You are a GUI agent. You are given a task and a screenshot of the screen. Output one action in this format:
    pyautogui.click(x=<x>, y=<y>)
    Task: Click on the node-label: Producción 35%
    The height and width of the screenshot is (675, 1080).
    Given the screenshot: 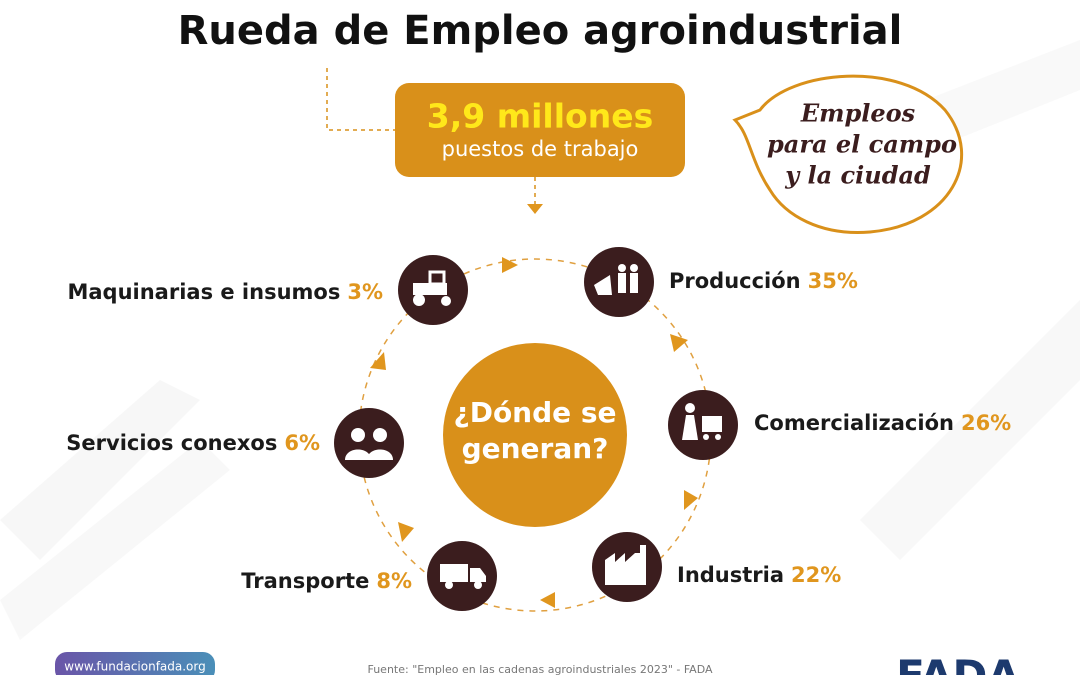 What is the action you would take?
    pyautogui.click(x=763, y=281)
    